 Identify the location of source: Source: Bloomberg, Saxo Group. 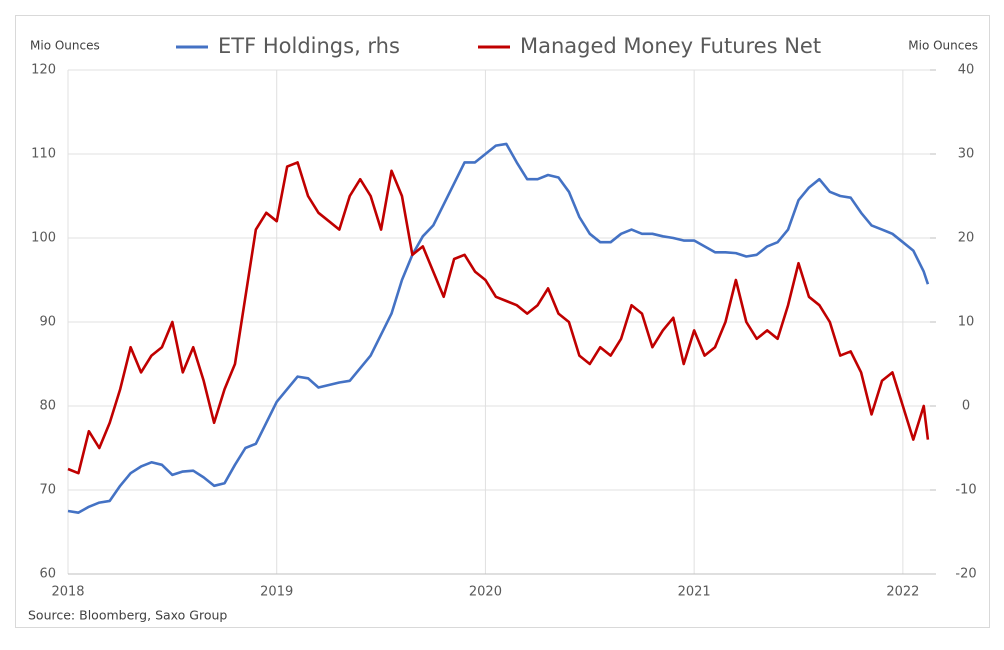
(127, 615).